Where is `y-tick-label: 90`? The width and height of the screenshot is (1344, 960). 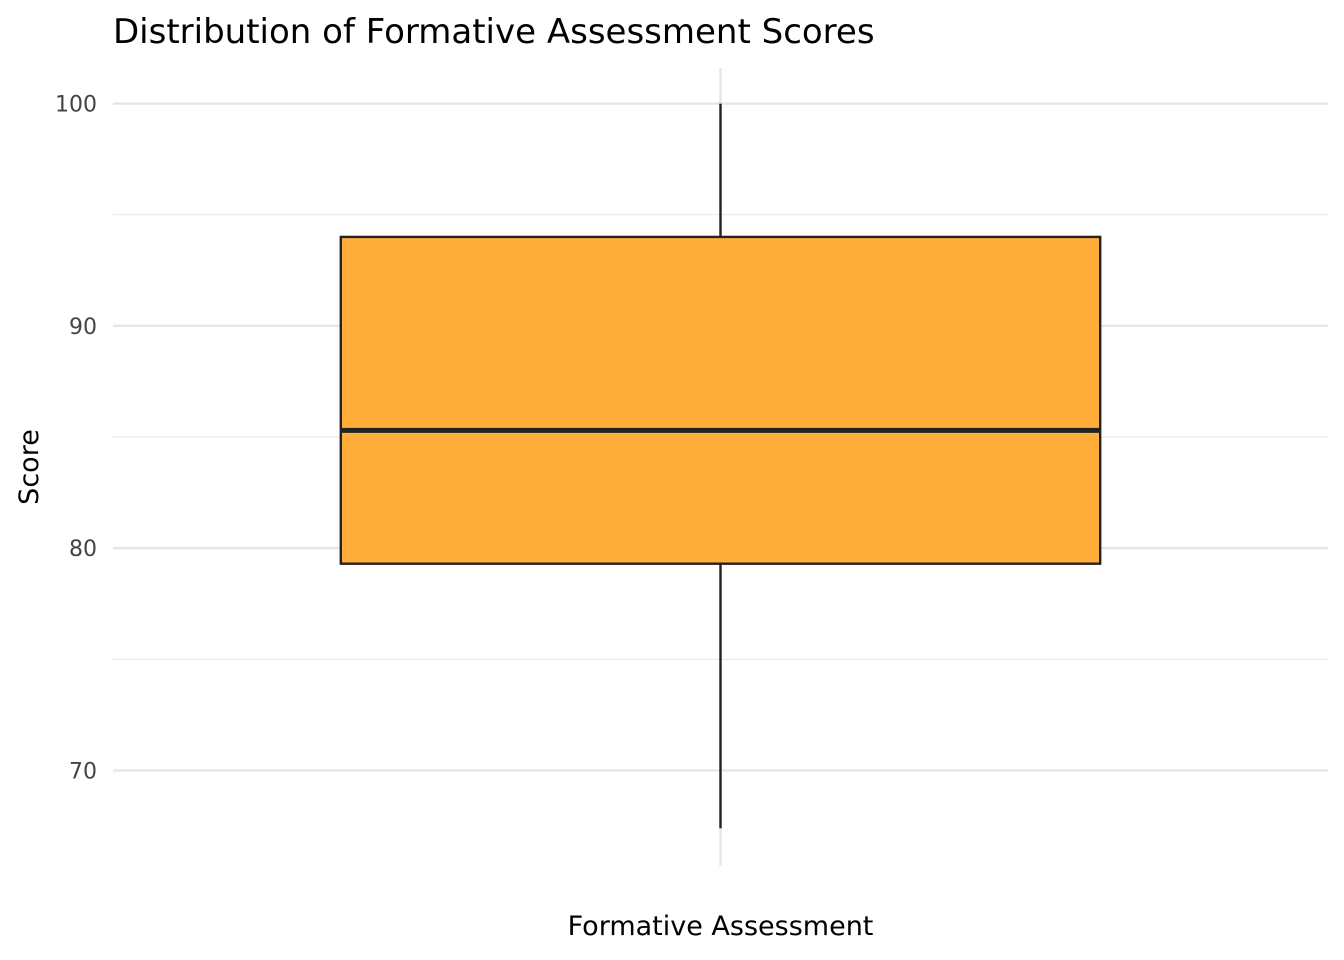
y-tick-label: 90 is located at coordinates (83, 327).